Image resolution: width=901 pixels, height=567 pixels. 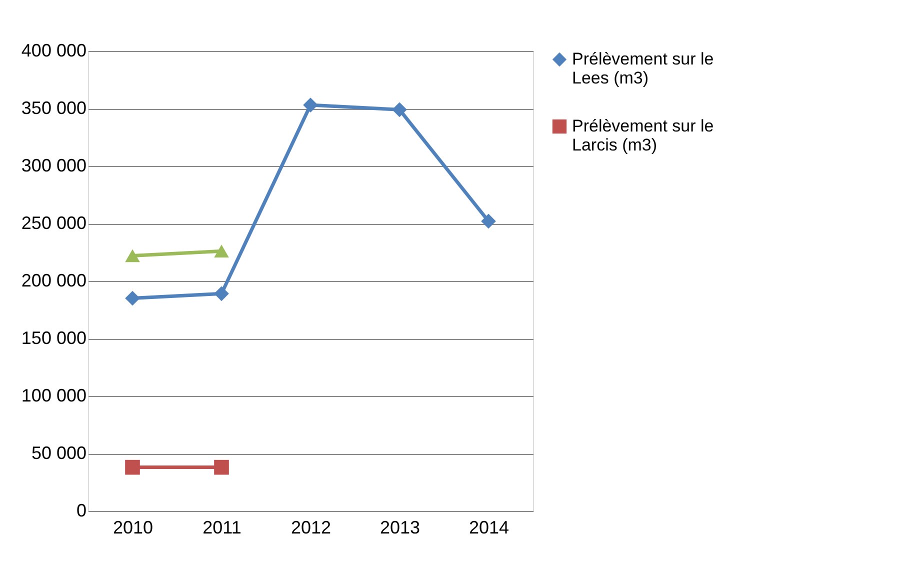 I want to click on y-tick-label: 350 000, so click(x=53, y=108).